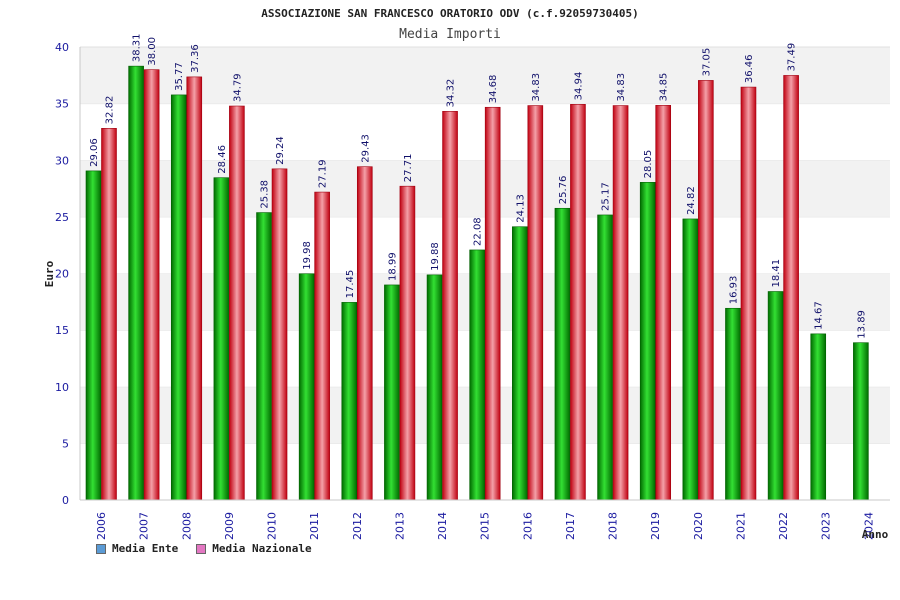 This screenshot has height=600, width=900. What do you see at coordinates (691, 200) in the screenshot?
I see `data-label: 24.82` at bounding box center [691, 200].